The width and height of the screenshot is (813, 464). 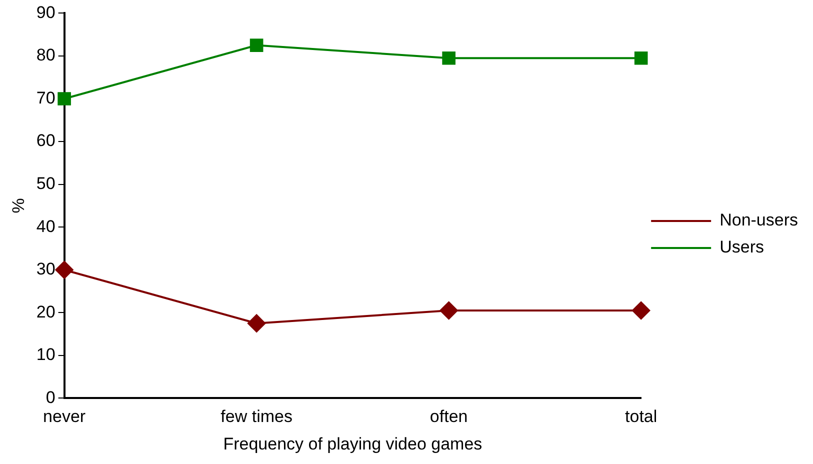 I want to click on y-tick-label: 30, so click(x=46, y=269).